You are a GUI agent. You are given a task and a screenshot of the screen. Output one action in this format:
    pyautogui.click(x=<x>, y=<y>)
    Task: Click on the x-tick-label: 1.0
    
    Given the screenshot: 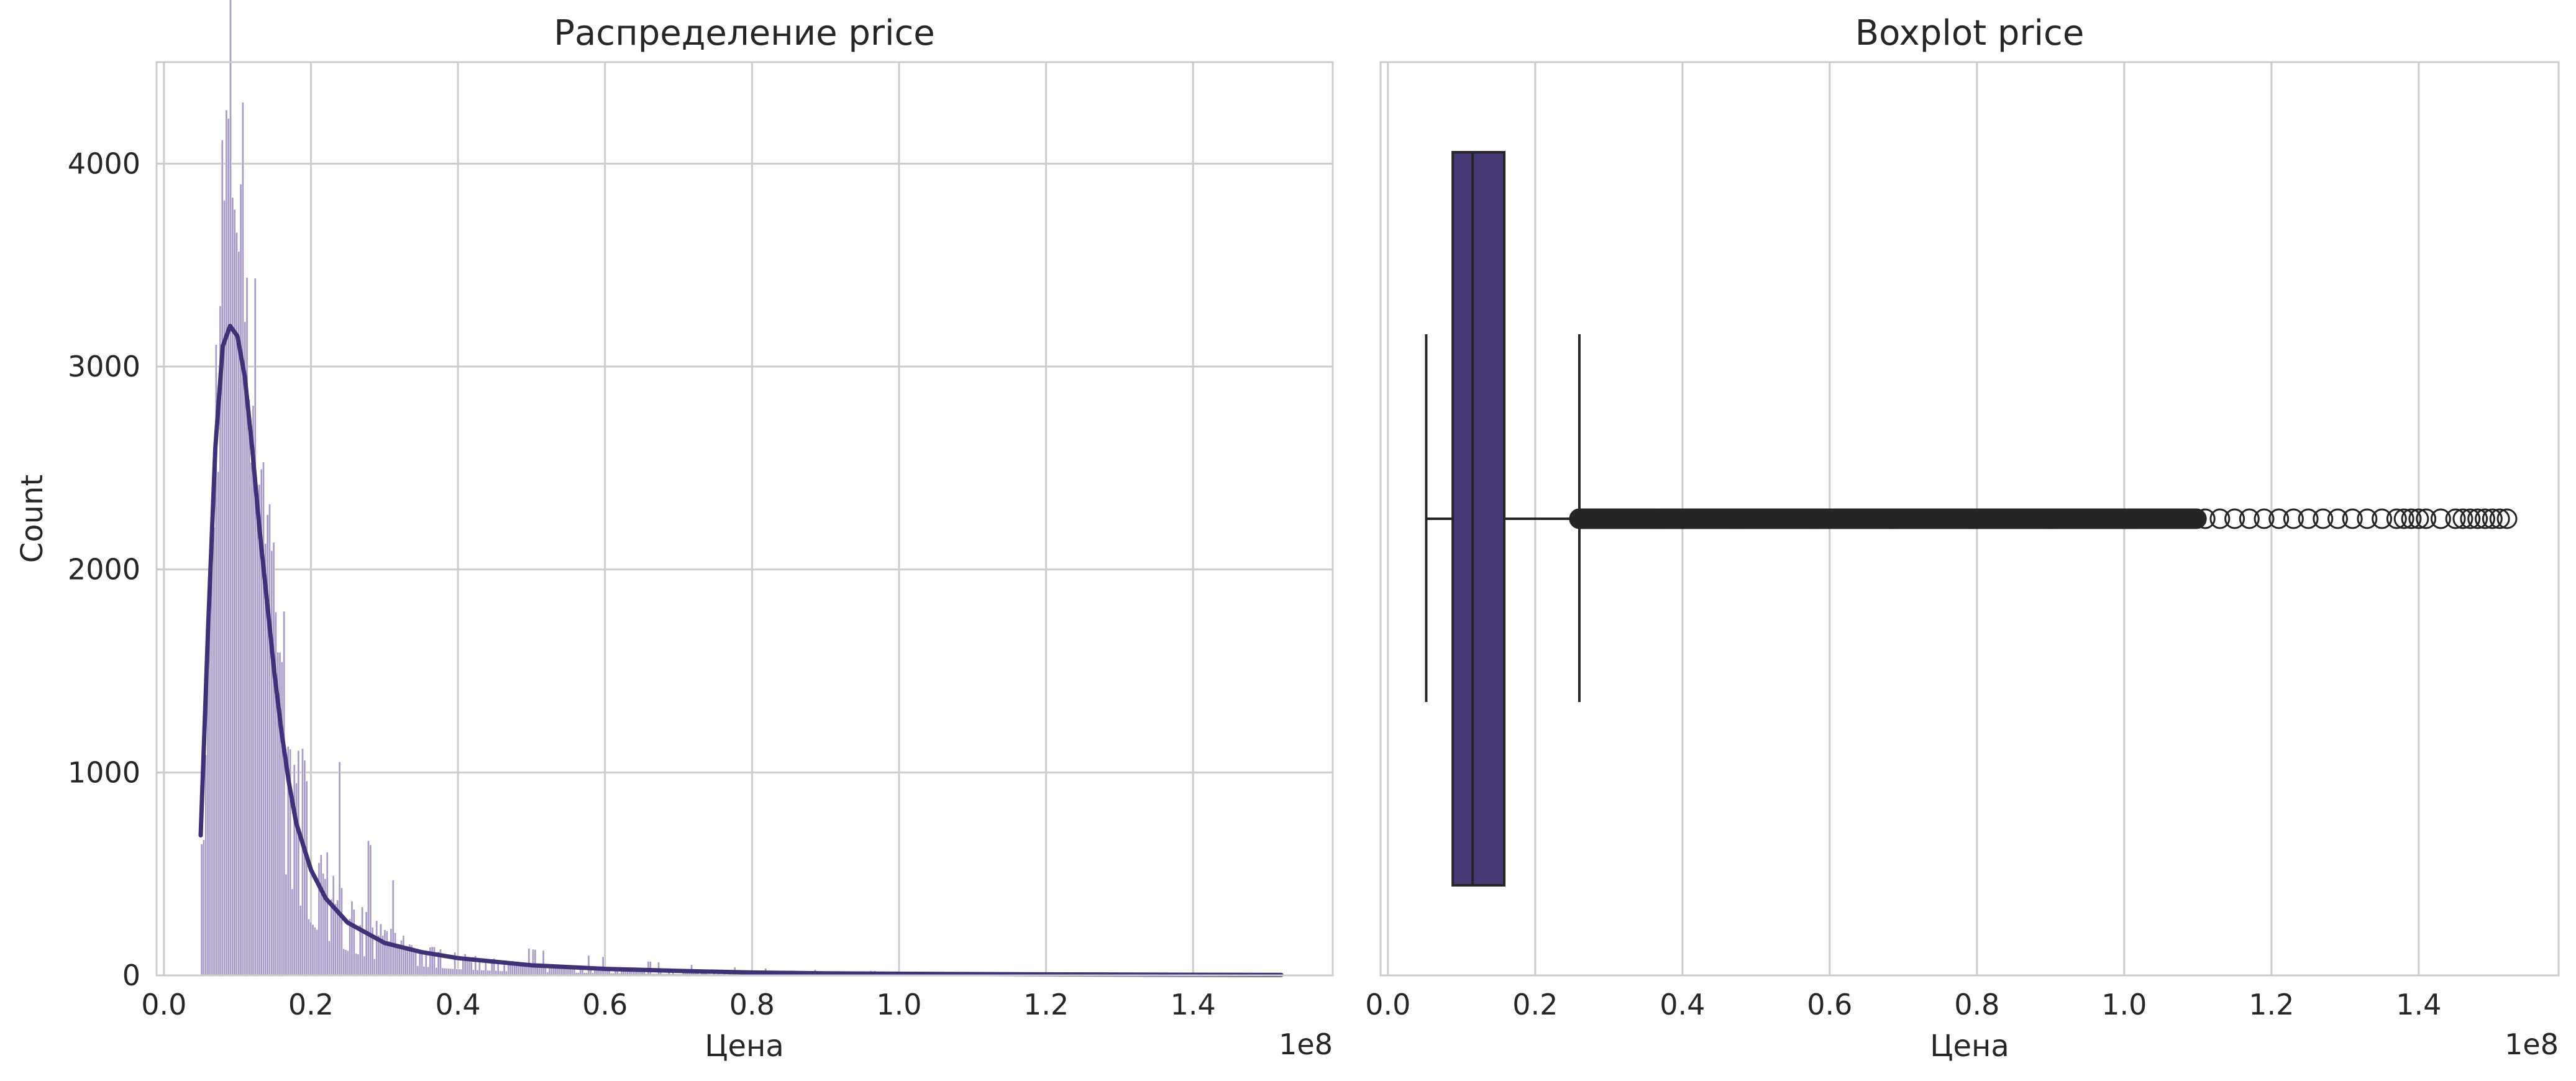 What is the action you would take?
    pyautogui.click(x=2124, y=1004)
    